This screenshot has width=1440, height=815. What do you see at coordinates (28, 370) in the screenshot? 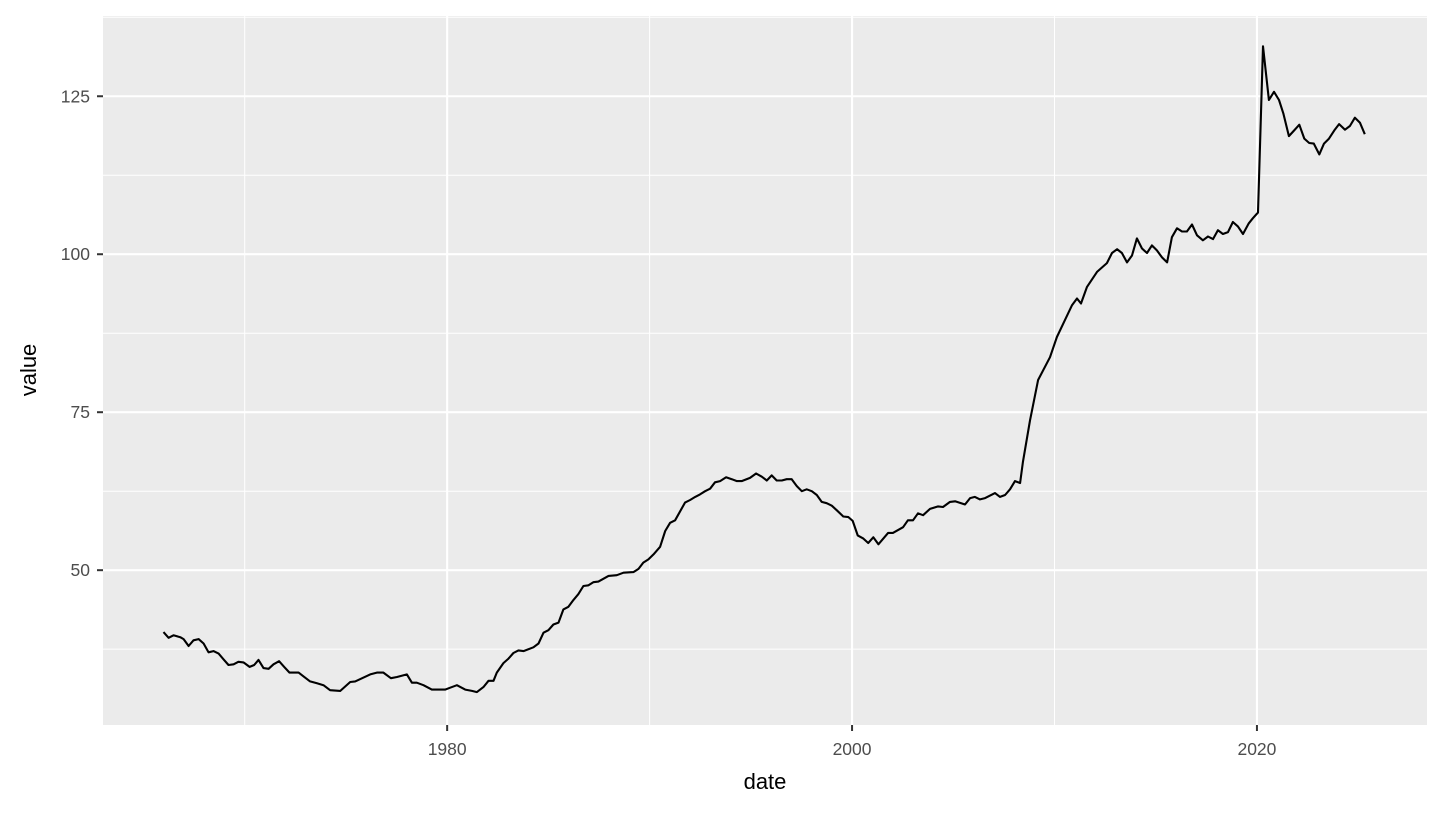
I see `y-axis-title: value` at bounding box center [28, 370].